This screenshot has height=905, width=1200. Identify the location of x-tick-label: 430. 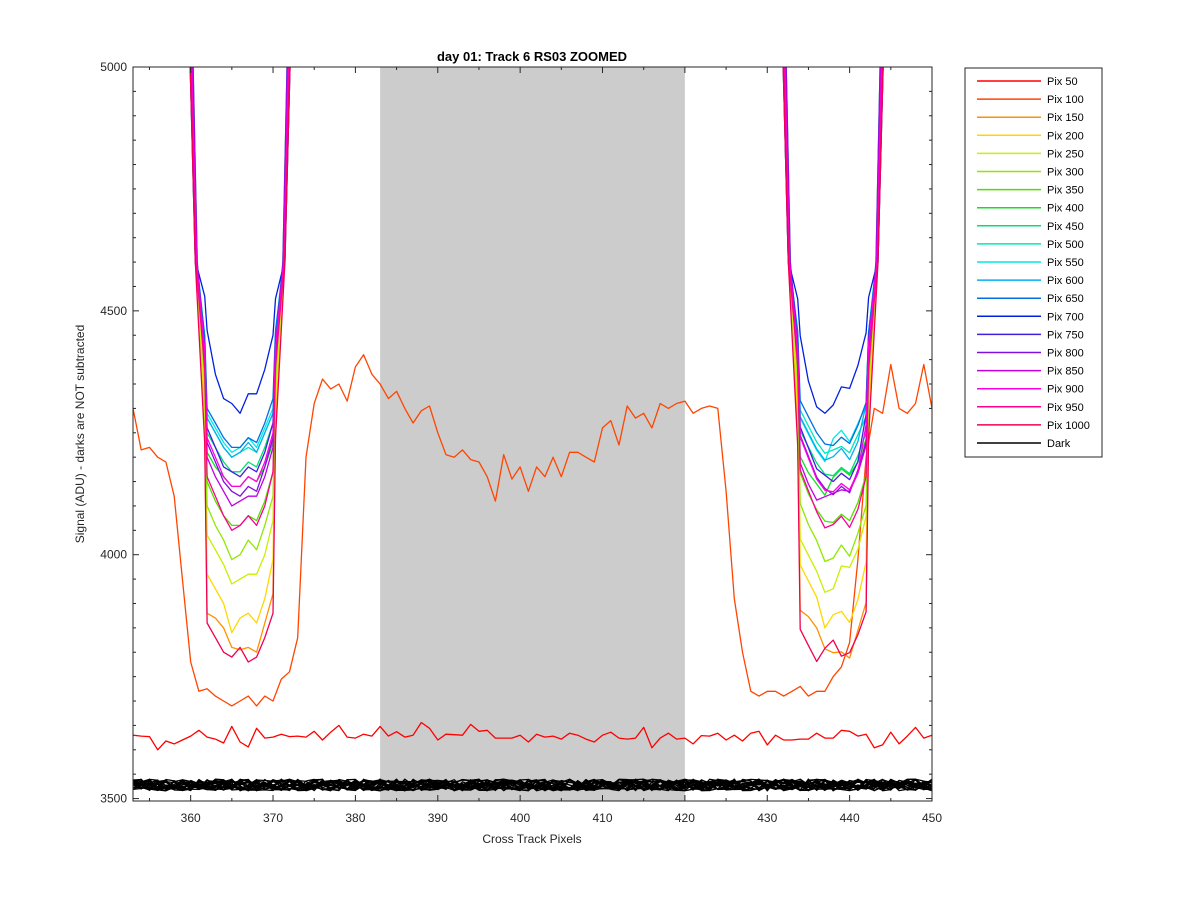
(767, 818).